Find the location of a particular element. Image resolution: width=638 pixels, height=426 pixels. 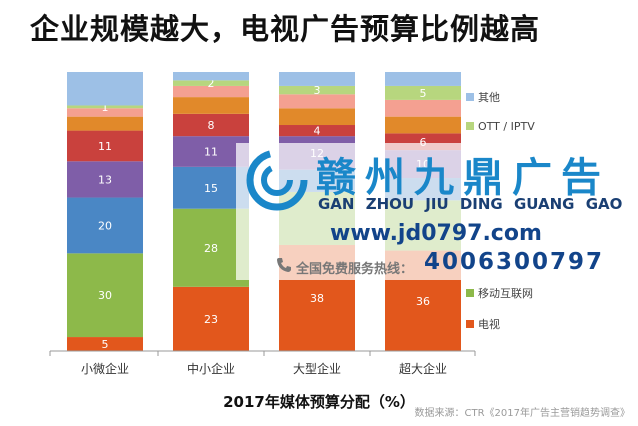

x-tick-label: 大型企业 is located at coordinates (317, 368).